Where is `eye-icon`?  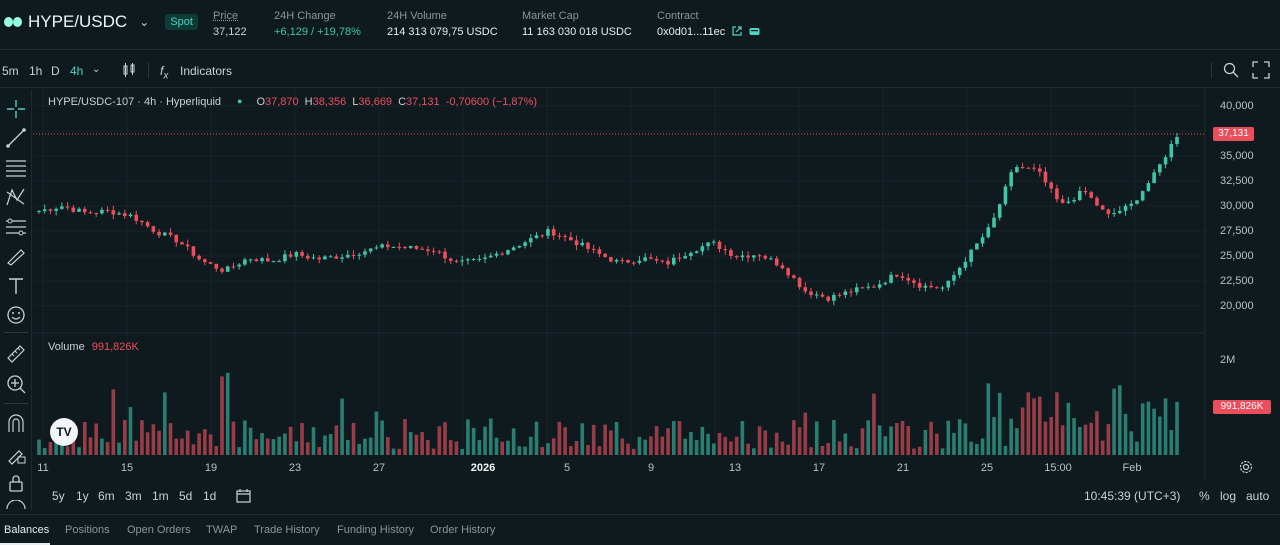 eye-icon is located at coordinates (16, 505).